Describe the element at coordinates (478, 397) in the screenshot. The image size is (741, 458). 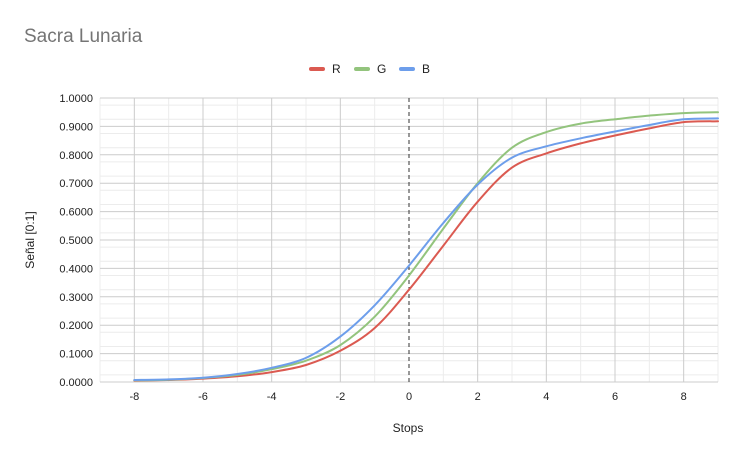
I see `x-tick-label: 2` at that location.